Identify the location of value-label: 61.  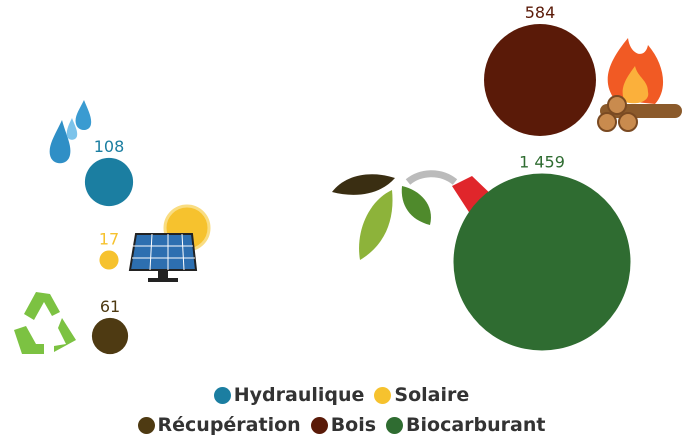
(110, 306).